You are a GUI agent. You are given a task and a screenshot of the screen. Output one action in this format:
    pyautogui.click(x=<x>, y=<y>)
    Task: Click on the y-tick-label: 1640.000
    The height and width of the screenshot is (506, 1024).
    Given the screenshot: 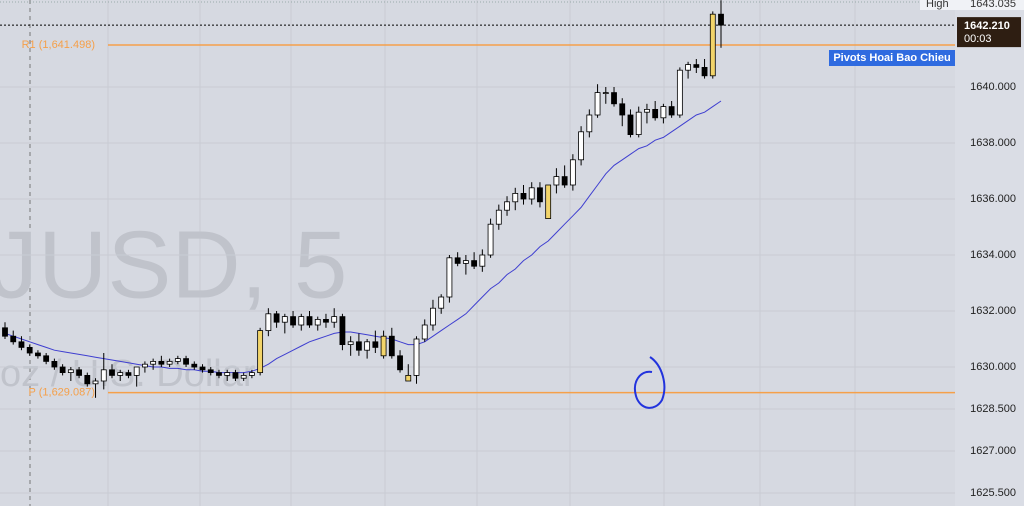 What is the action you would take?
    pyautogui.click(x=993, y=87)
    